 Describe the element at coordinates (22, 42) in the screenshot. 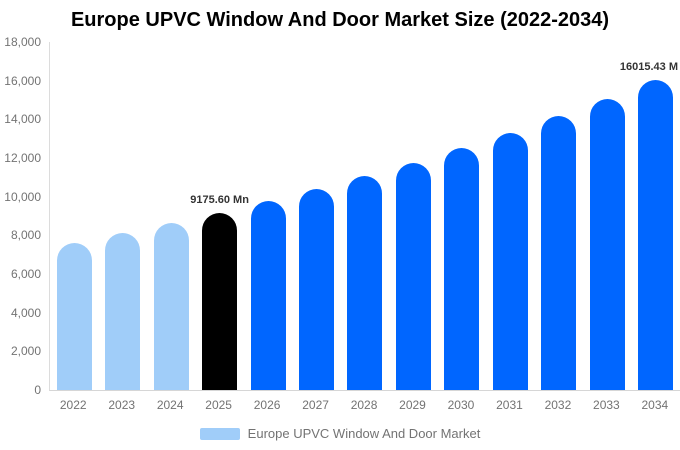

I see `y-tick-label: 18,000` at that location.